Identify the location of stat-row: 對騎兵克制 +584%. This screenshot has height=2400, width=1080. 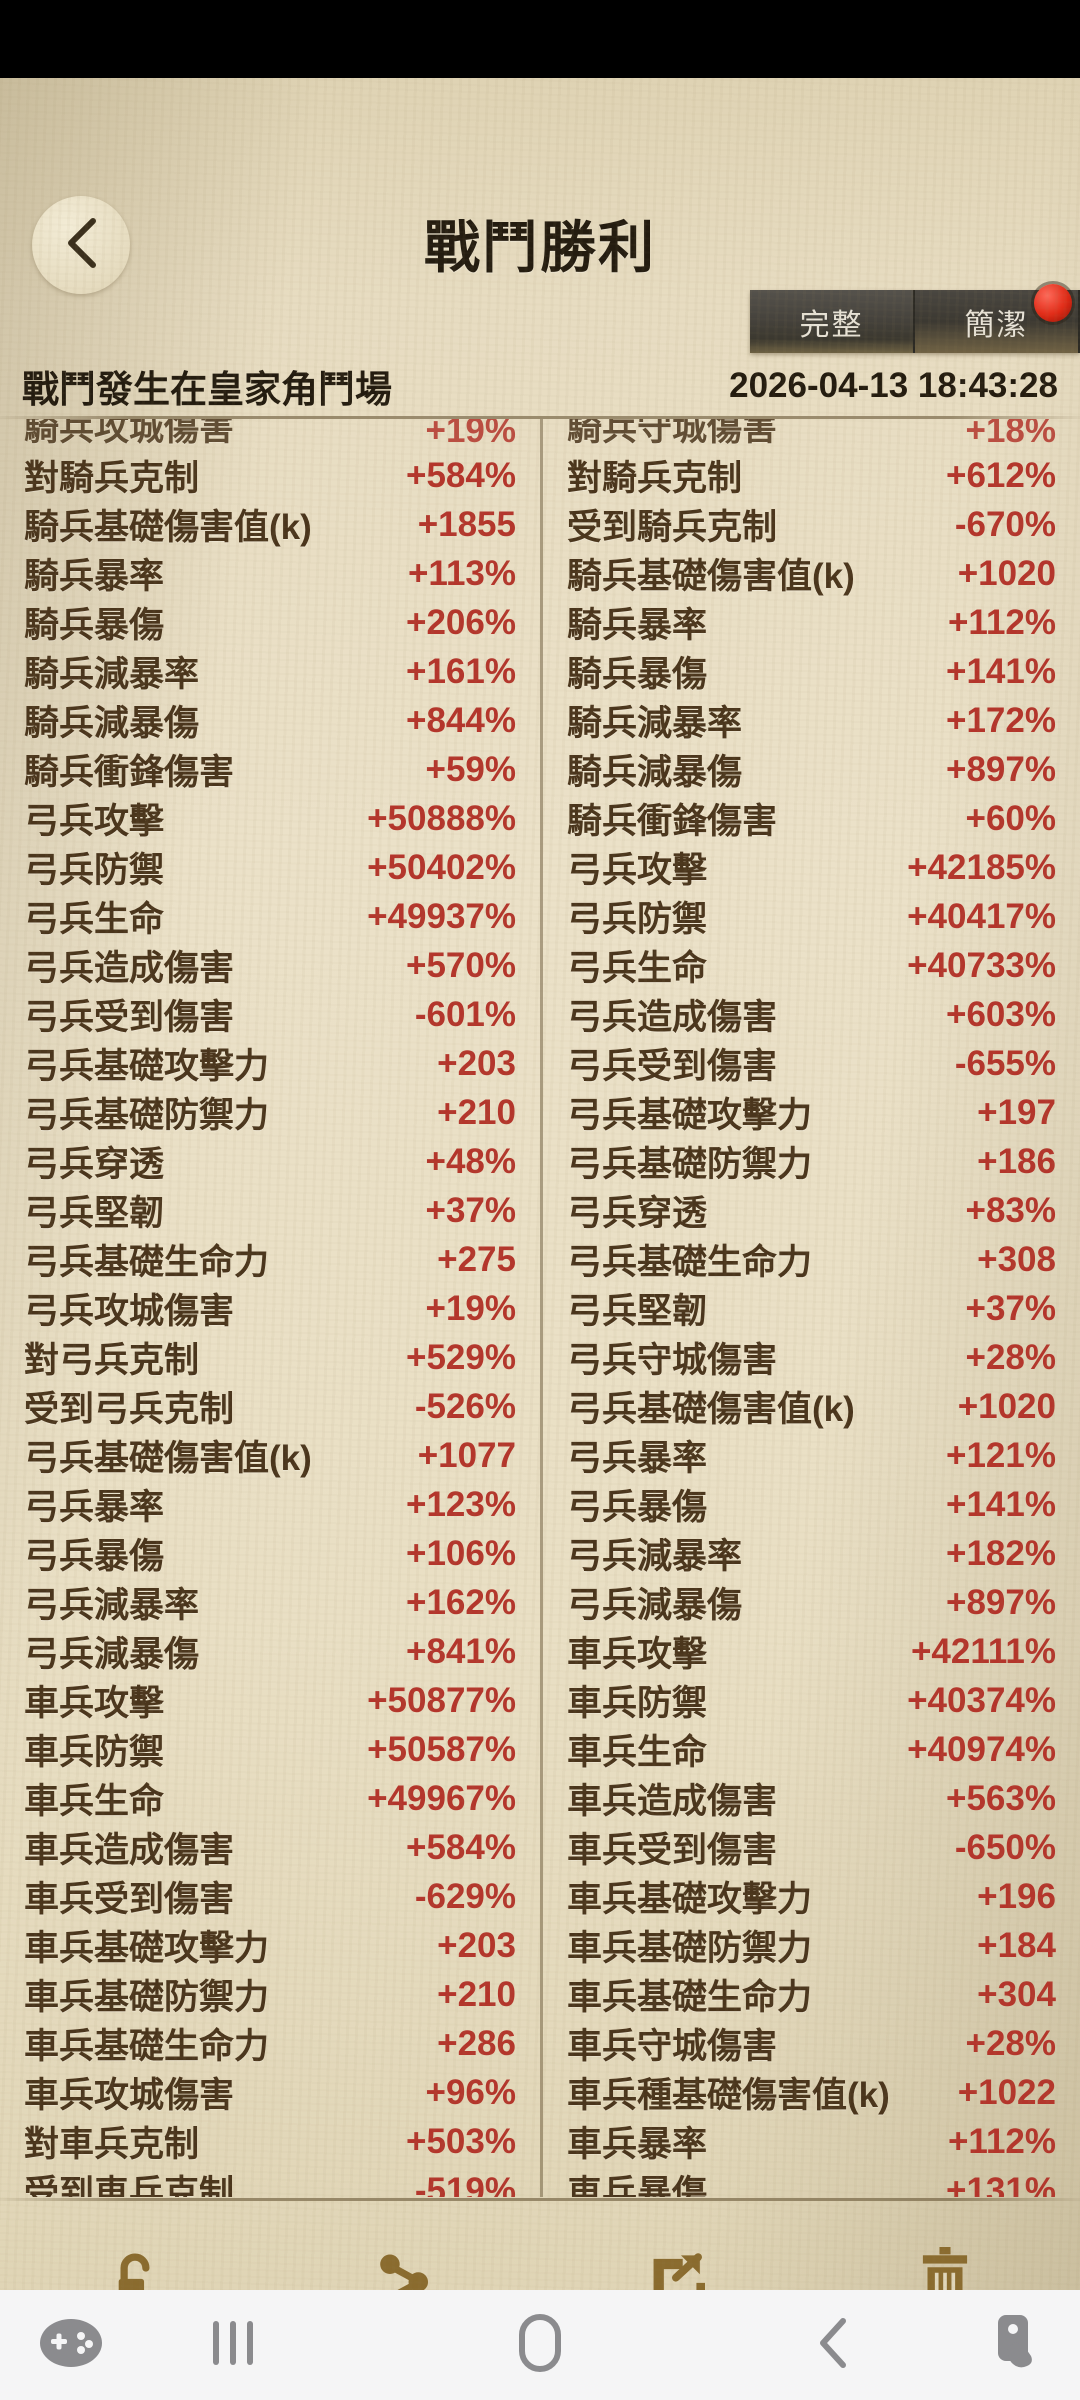
(270, 475).